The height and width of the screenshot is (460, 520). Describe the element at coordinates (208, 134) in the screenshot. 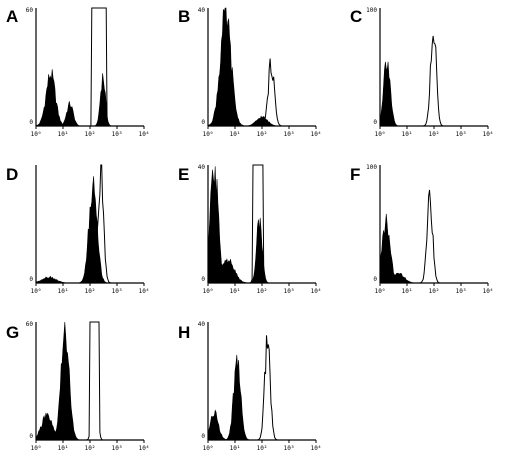

I see `panel-b-x-tick-label: 10⁰` at that location.